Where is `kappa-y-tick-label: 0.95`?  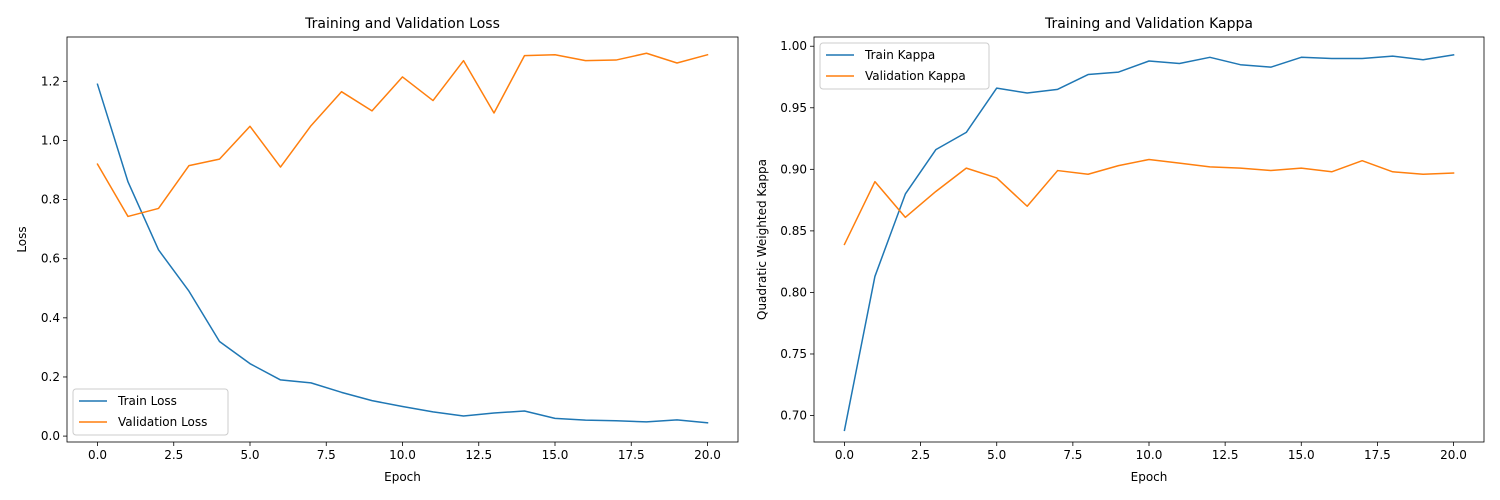 kappa-y-tick-label: 0.95 is located at coordinates (793, 108).